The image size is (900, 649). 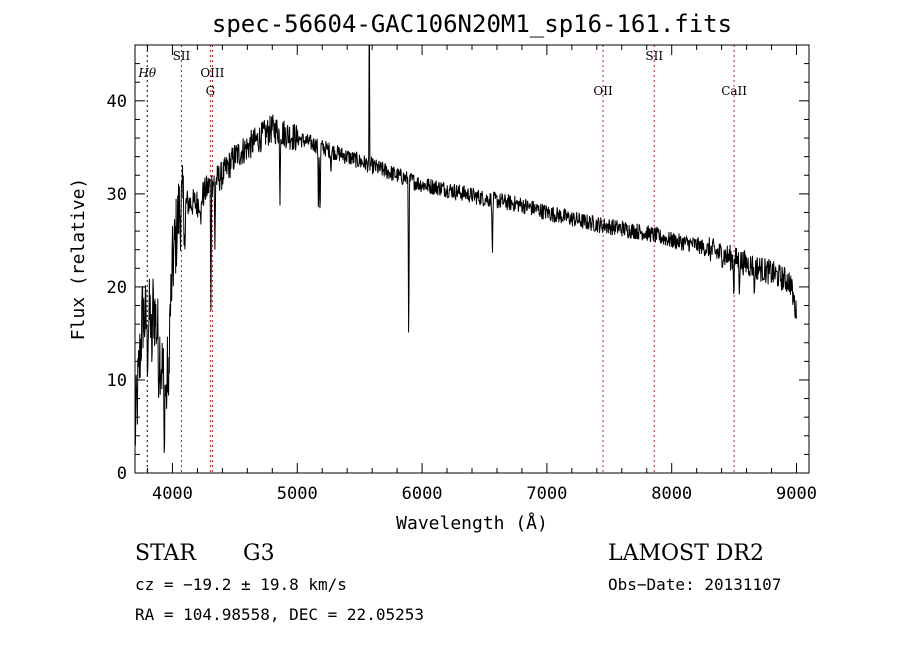 I want to click on x-tick-label: 8000, so click(x=671, y=494).